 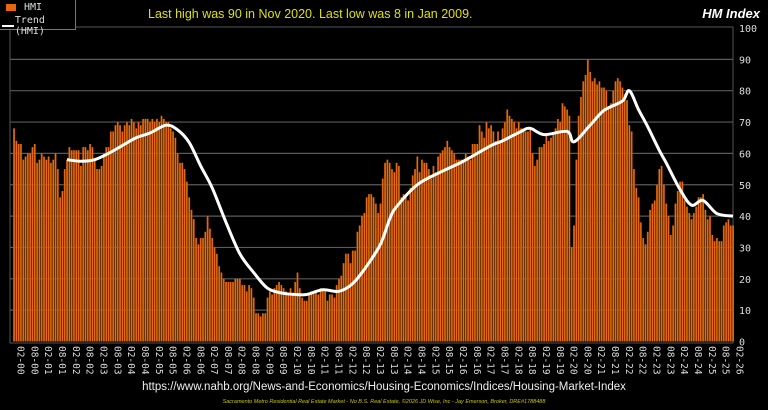 What do you see at coordinates (745, 154) in the screenshot?
I see `y-tick-label: 60` at bounding box center [745, 154].